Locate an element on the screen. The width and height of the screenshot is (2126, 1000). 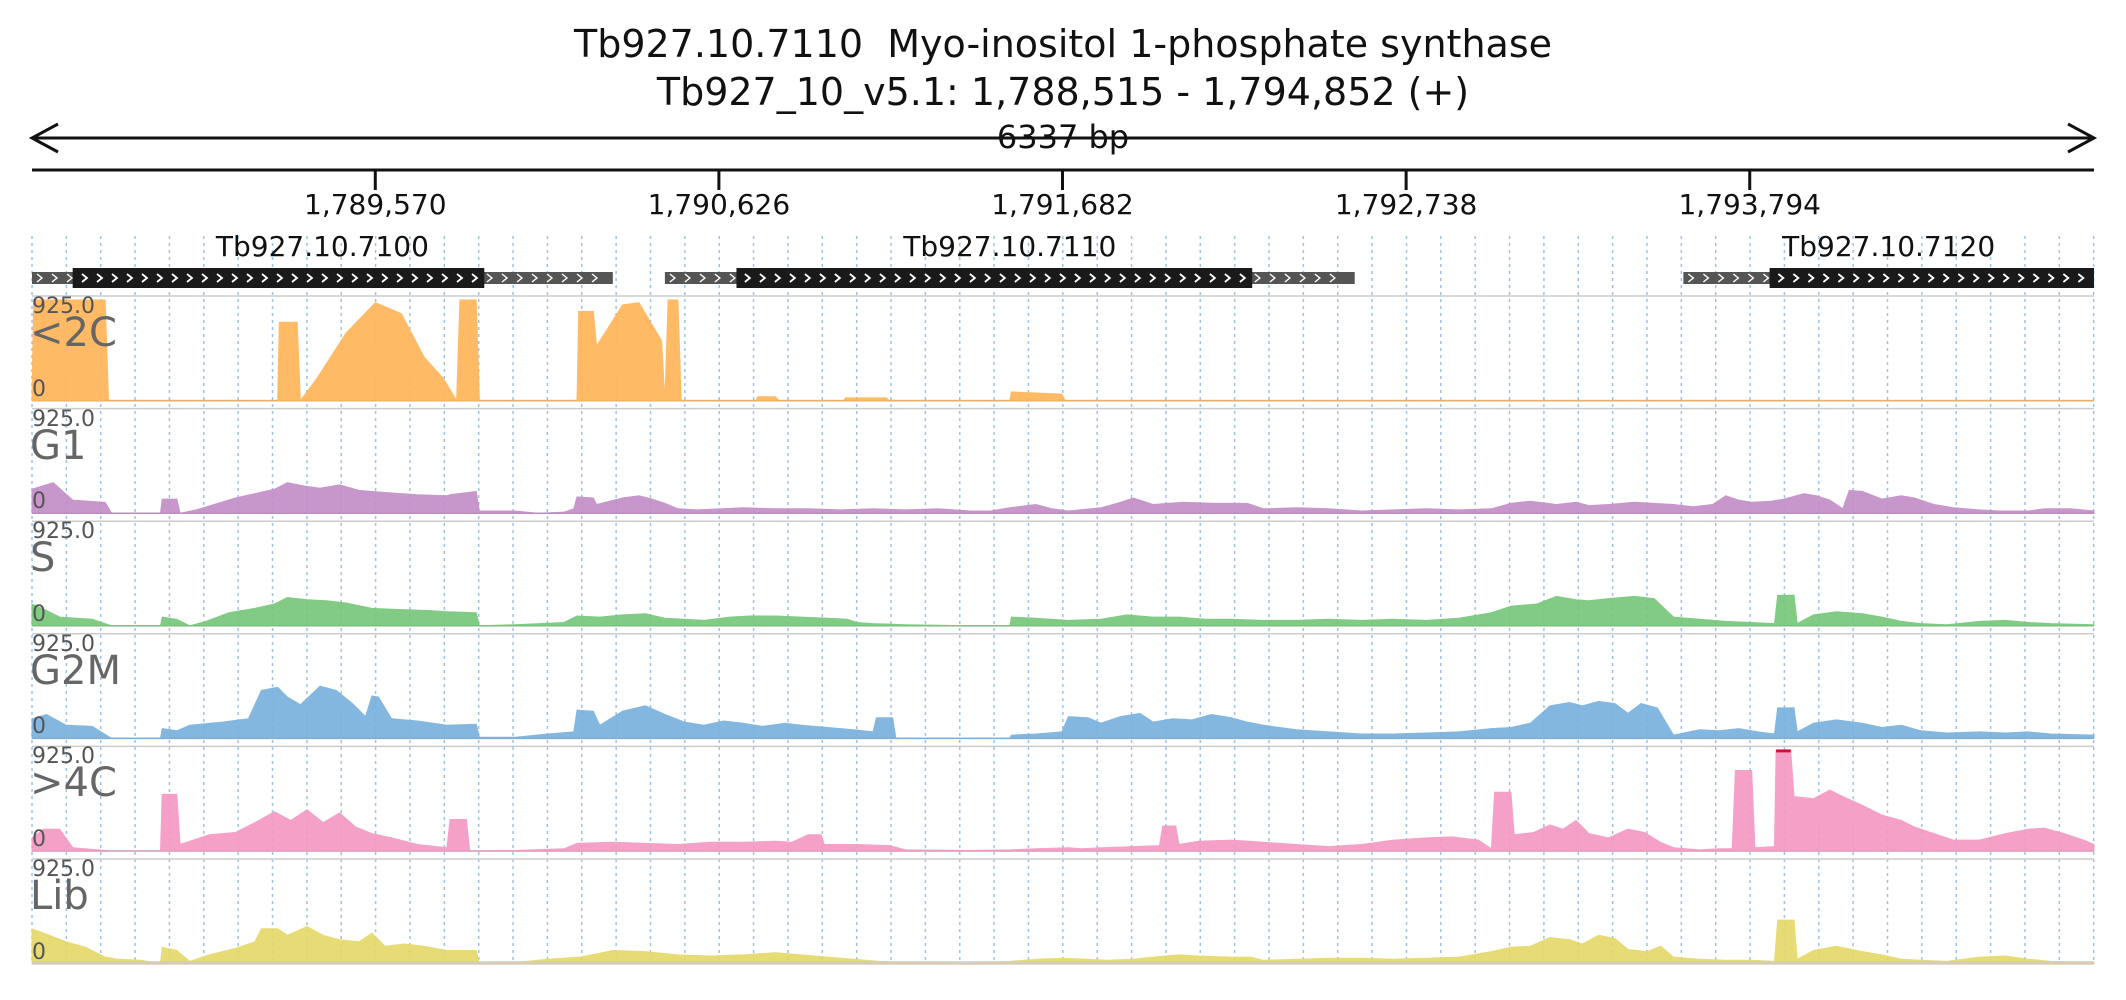
gene-label: Tb927.10.7110 is located at coordinates (1010, 246).